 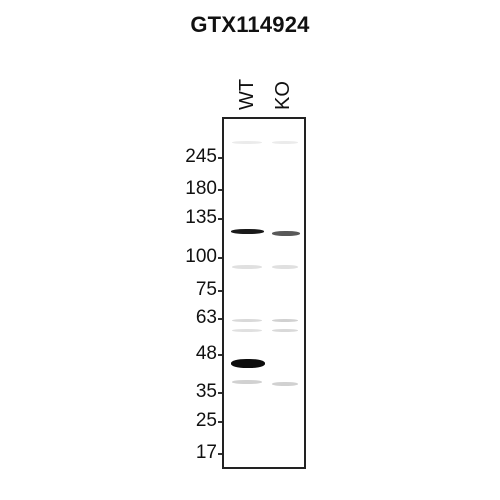 I want to click on marker-label-75: 75, so click(x=206, y=289).